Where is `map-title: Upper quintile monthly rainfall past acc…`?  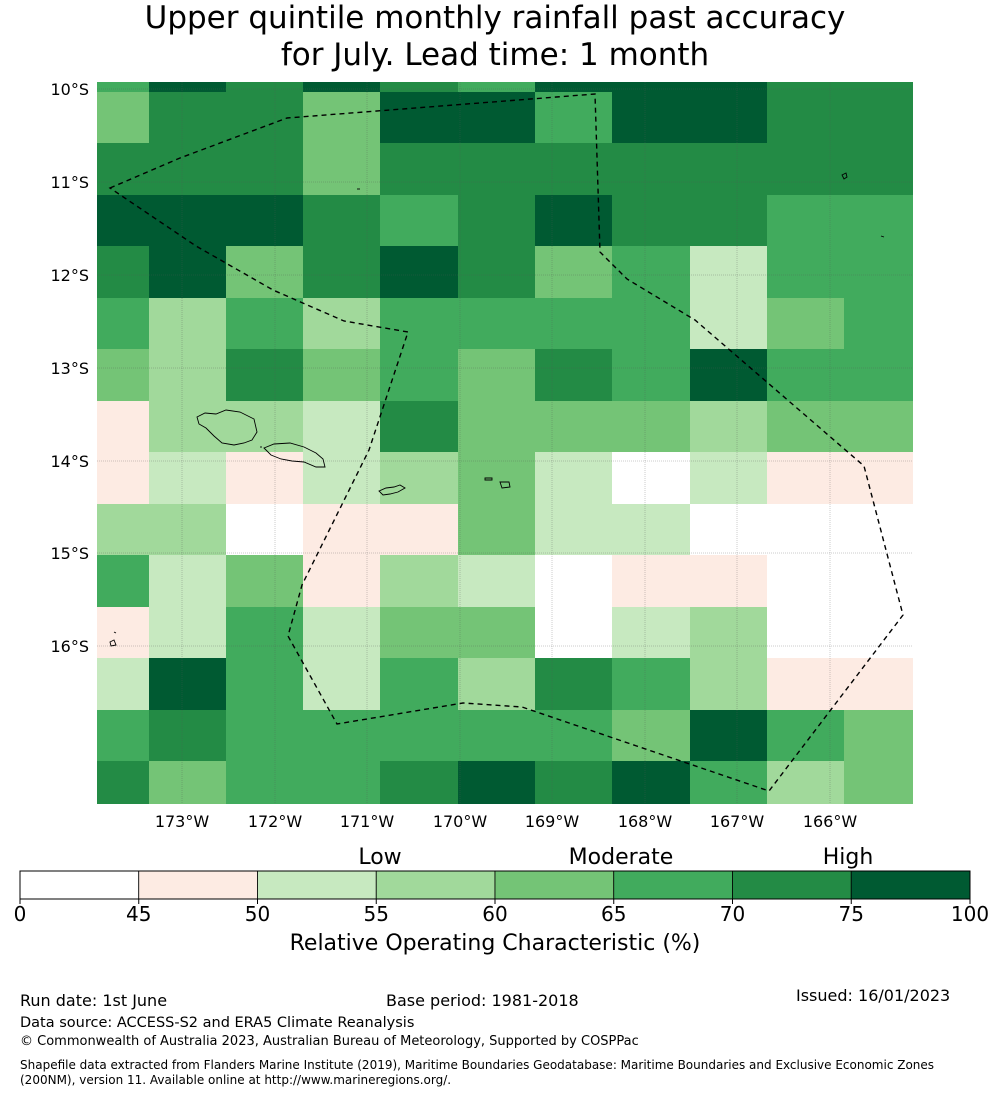
map-title: Upper quintile monthly rainfall past acc… is located at coordinates (495, 37).